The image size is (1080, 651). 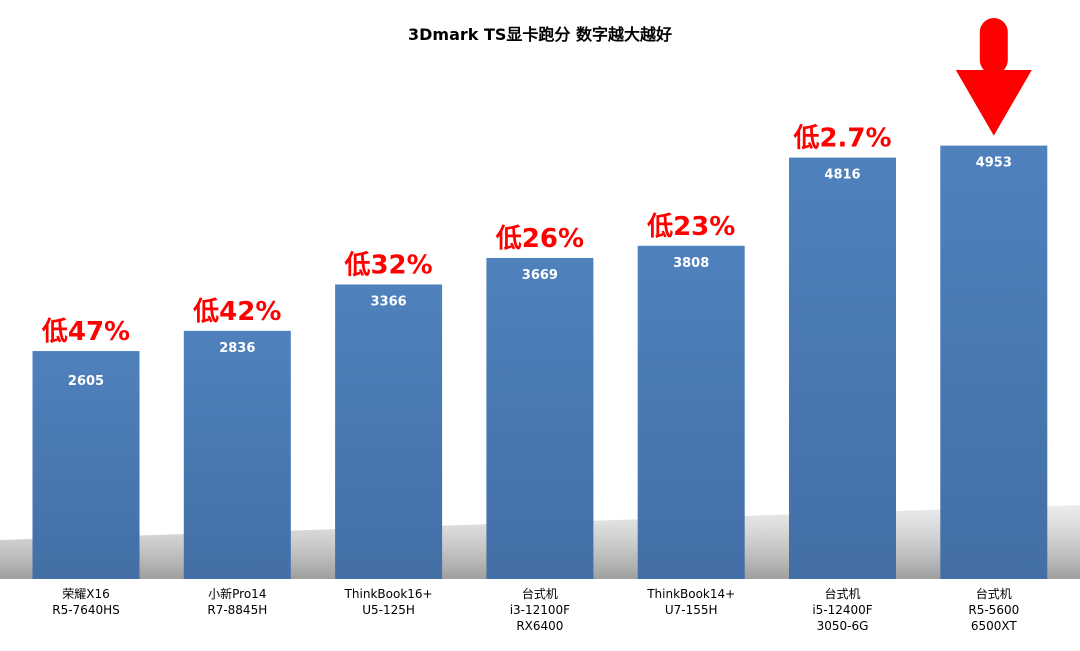 I want to click on category-label-line: 荣耀X16, so click(x=86, y=594).